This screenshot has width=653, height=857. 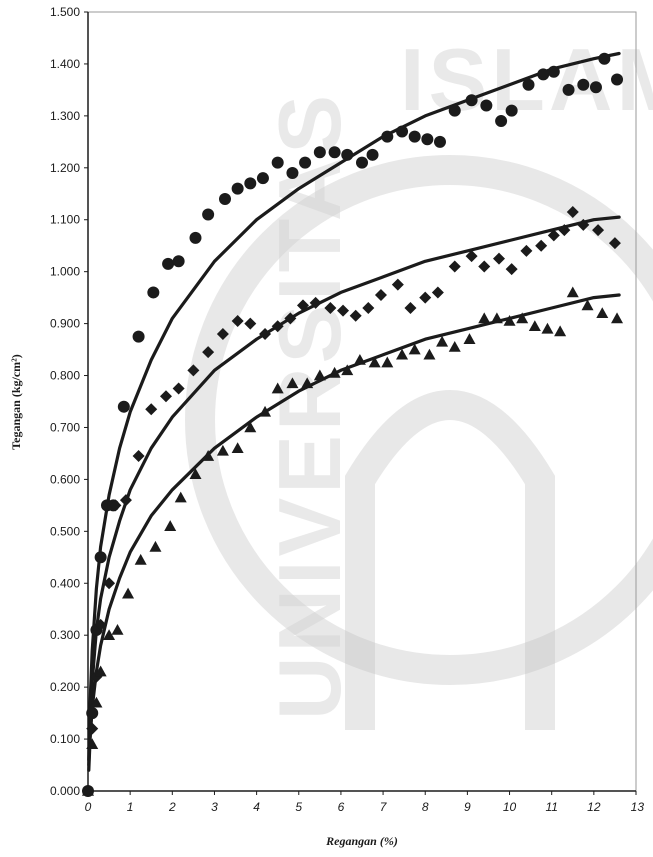 I want to click on x-tick-label: 3, so click(x=214, y=807).